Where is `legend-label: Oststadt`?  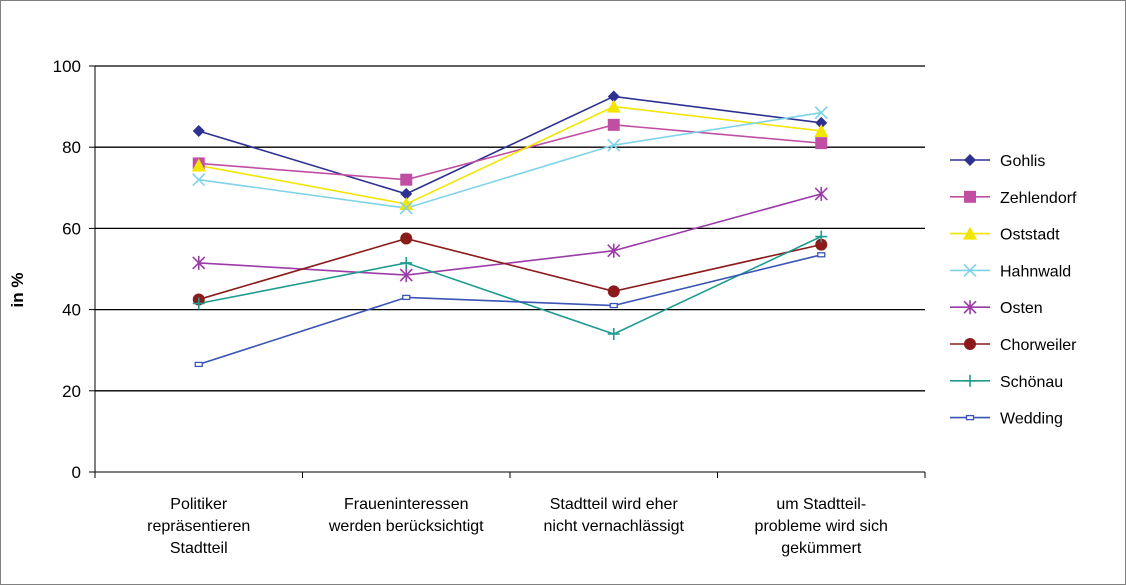
legend-label: Oststadt is located at coordinates (1030, 235).